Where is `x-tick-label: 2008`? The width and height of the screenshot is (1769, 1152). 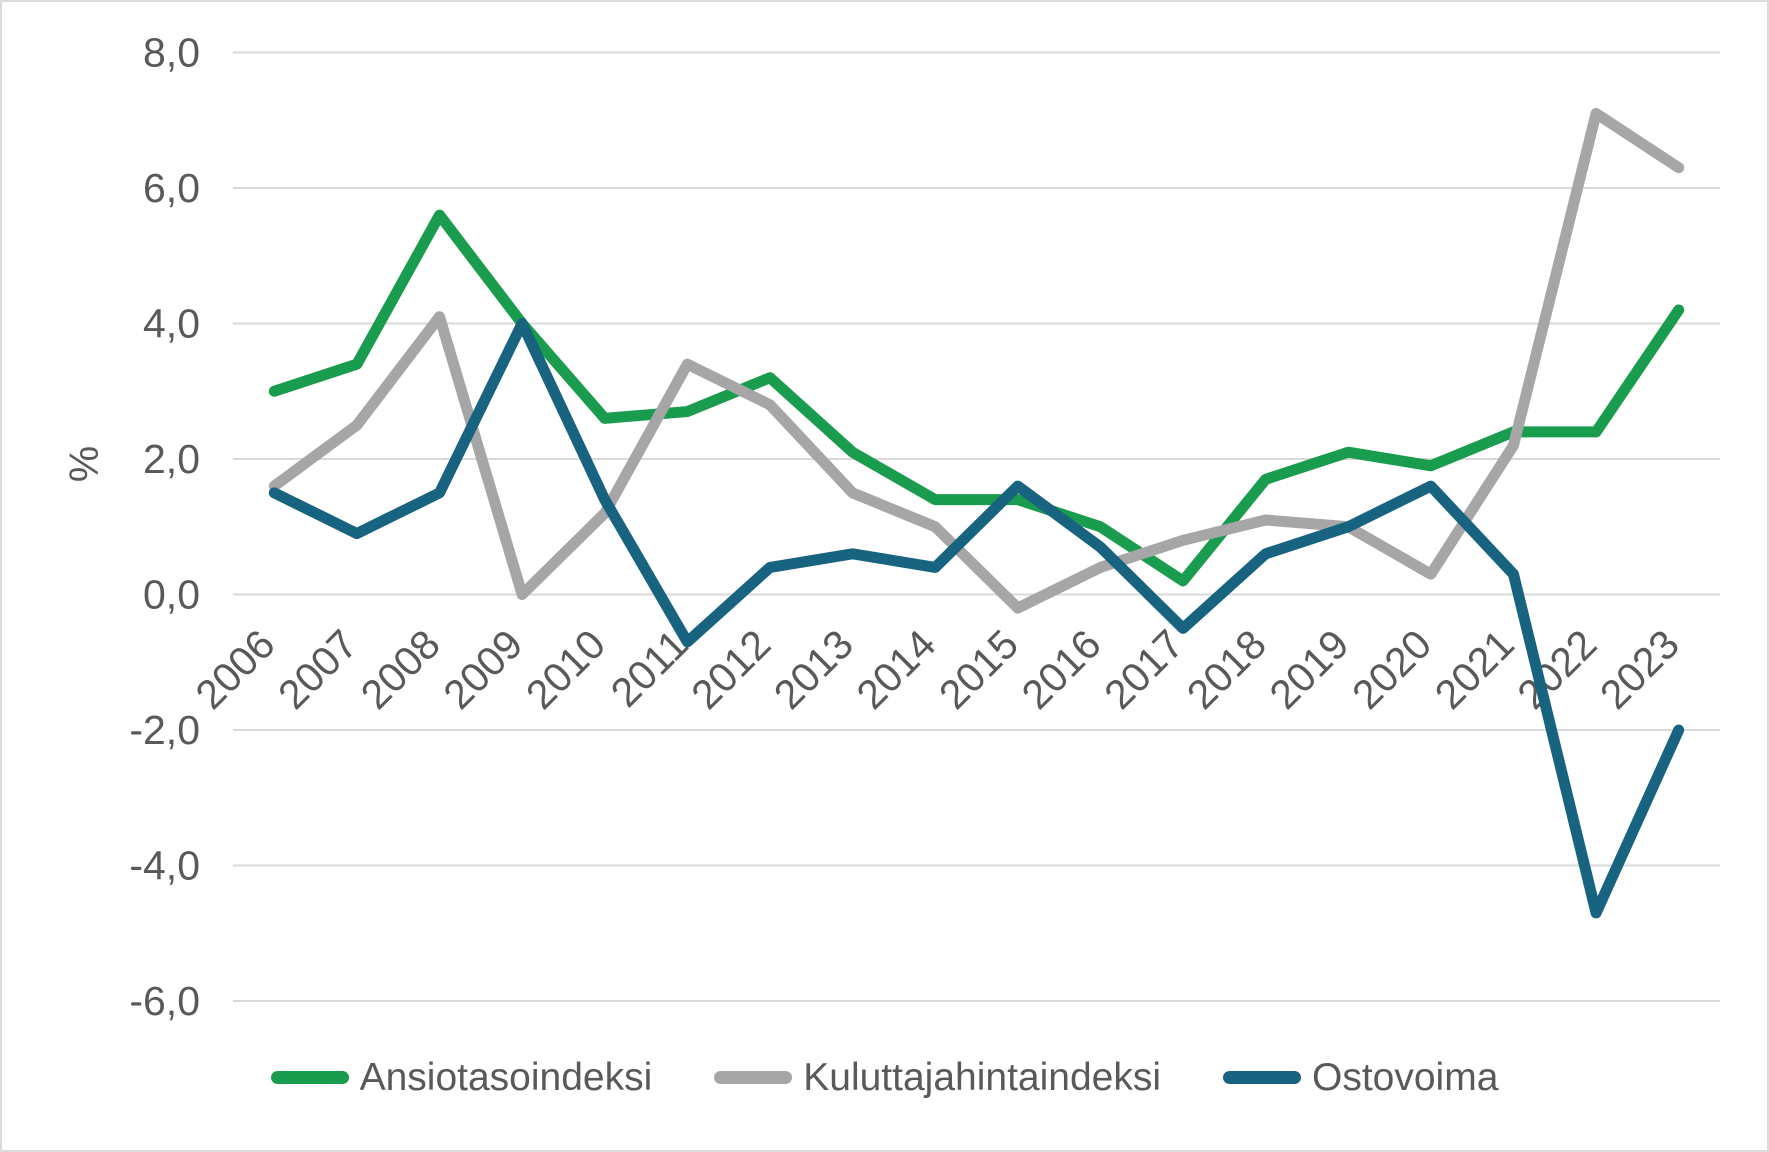 x-tick-label: 2008 is located at coordinates (400, 669).